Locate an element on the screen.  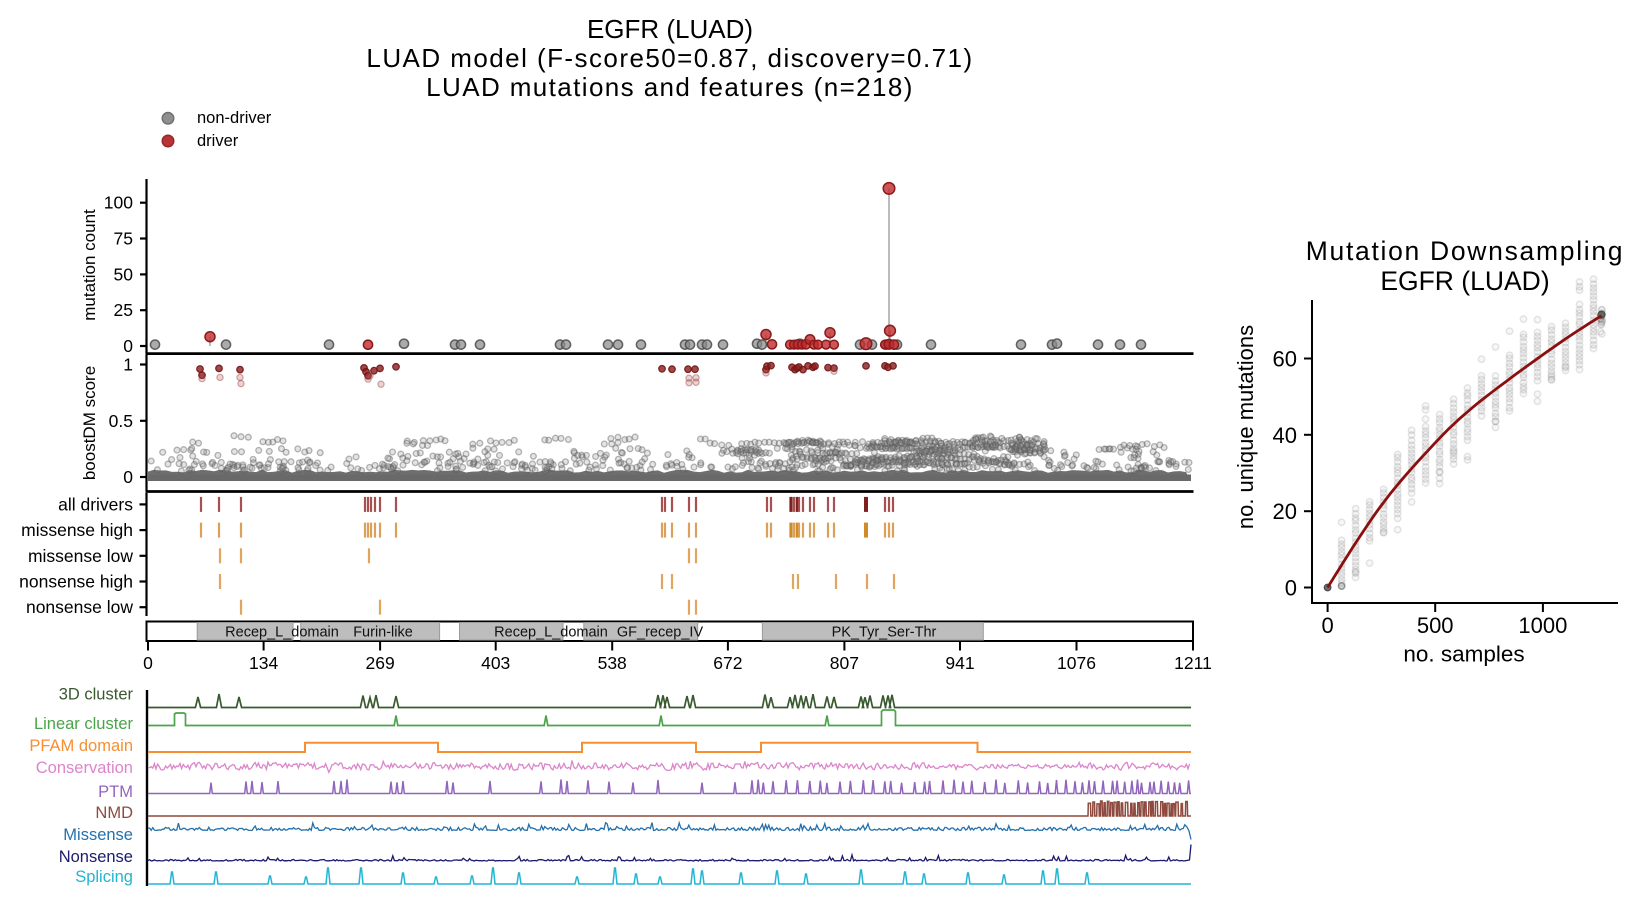
svg-text: no. unique mutations is located at coordinates (1245, 427).